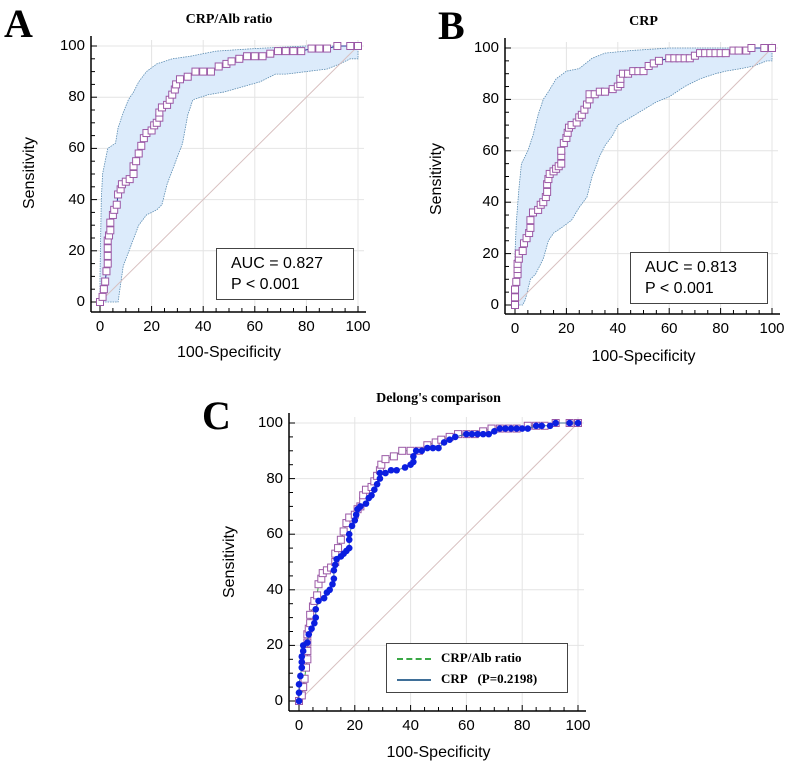 The image size is (790, 769). What do you see at coordinates (255, 326) in the screenshot?
I see `panel-a-x-tick-label: 60` at bounding box center [255, 326].